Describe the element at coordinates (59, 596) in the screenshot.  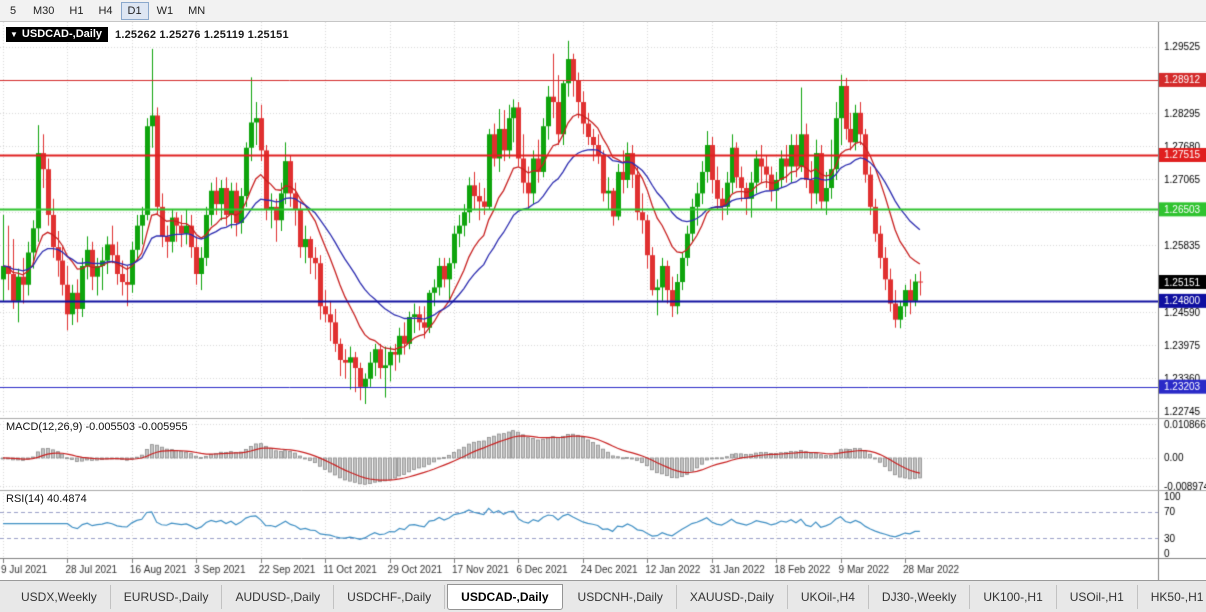
I see `chart-tab-usdx: USDX,Weekly` at that location.